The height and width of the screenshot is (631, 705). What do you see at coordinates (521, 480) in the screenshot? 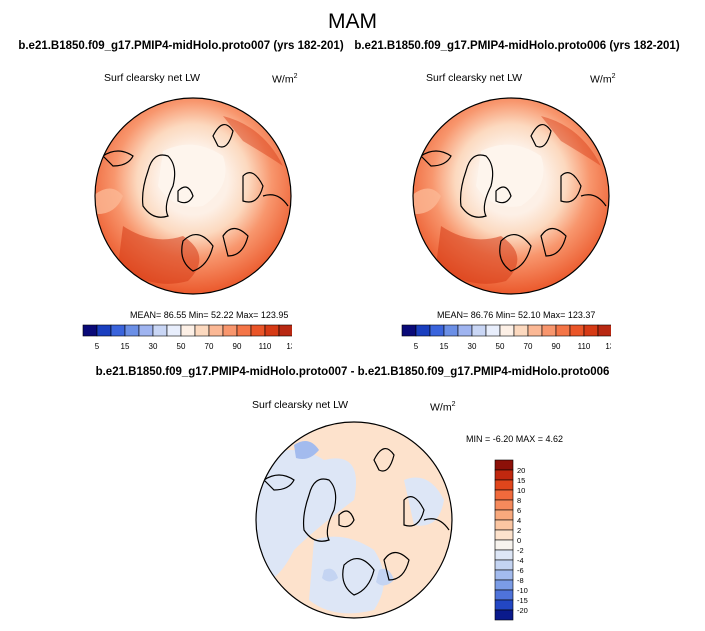
I see `panel-3-colorbar-tick-label: 15` at bounding box center [521, 480].